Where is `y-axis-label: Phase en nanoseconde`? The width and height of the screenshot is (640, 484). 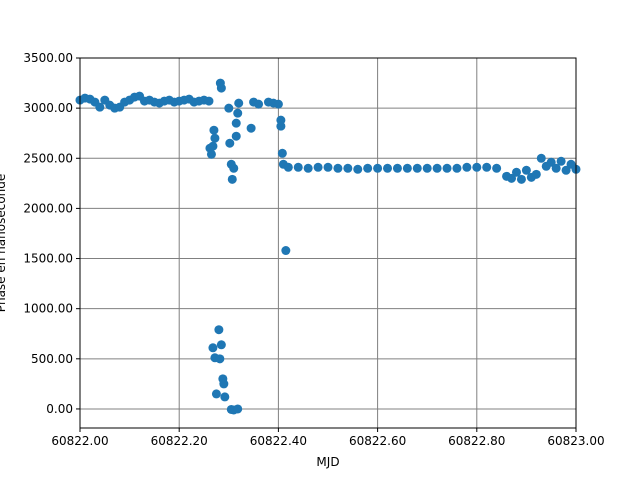 y-axis-label: Phase en nanoseconde is located at coordinates (4, 243).